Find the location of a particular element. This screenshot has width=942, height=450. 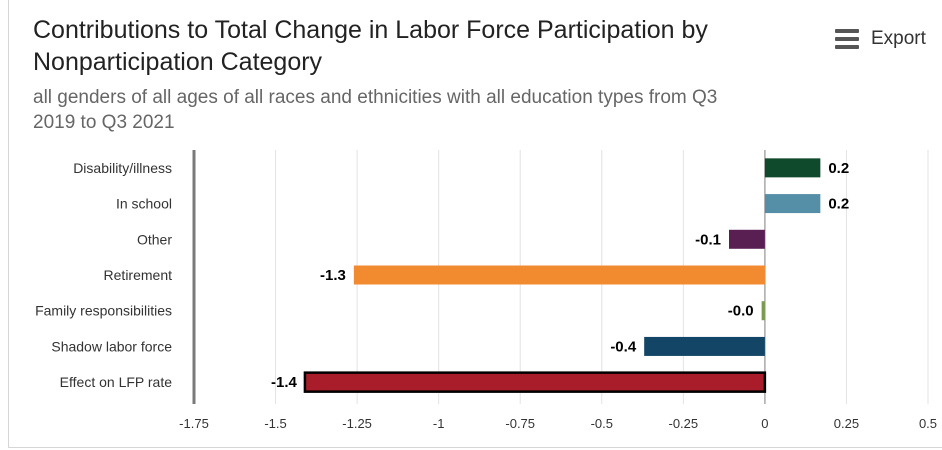

data-label: -0.4 is located at coordinates (623, 346).